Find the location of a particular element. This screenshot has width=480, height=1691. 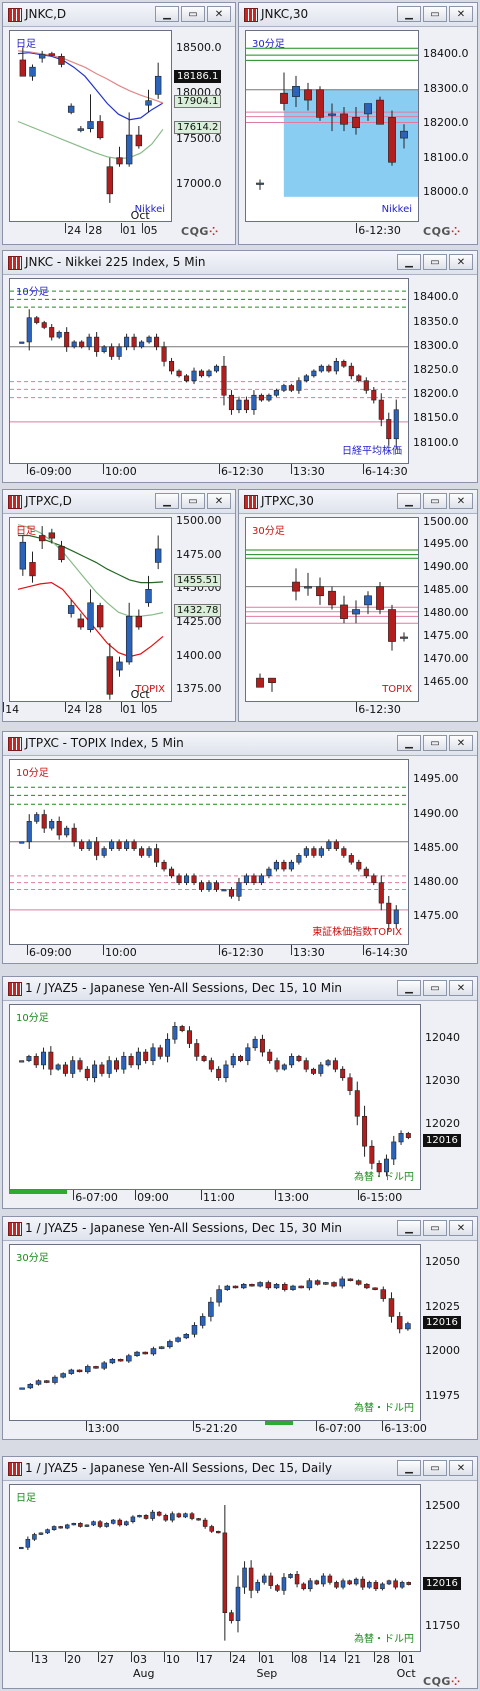

price-tick-label: 18500.0 is located at coordinates (199, 48).